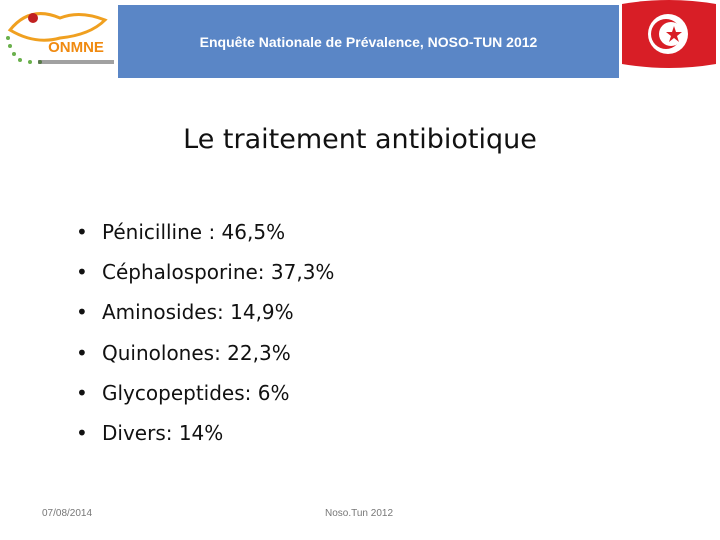  I want to click on logo-text: ONMNE, so click(76, 47).